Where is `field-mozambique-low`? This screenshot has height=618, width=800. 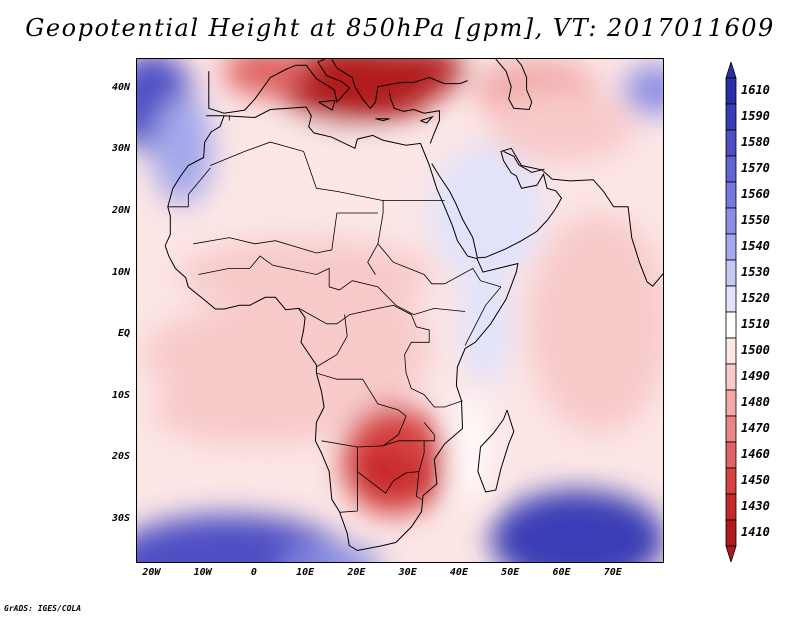
field-mozambique-low is located at coordinates (424, 484).